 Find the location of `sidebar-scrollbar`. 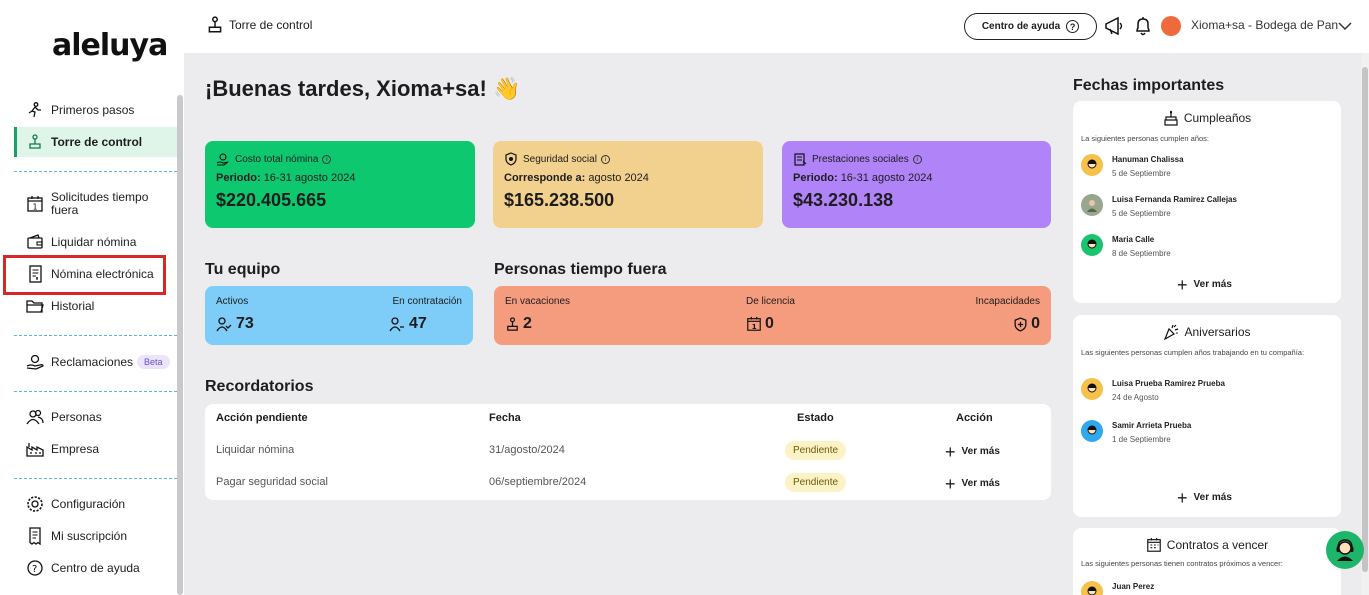

sidebar-scrollbar is located at coordinates (180, 345).